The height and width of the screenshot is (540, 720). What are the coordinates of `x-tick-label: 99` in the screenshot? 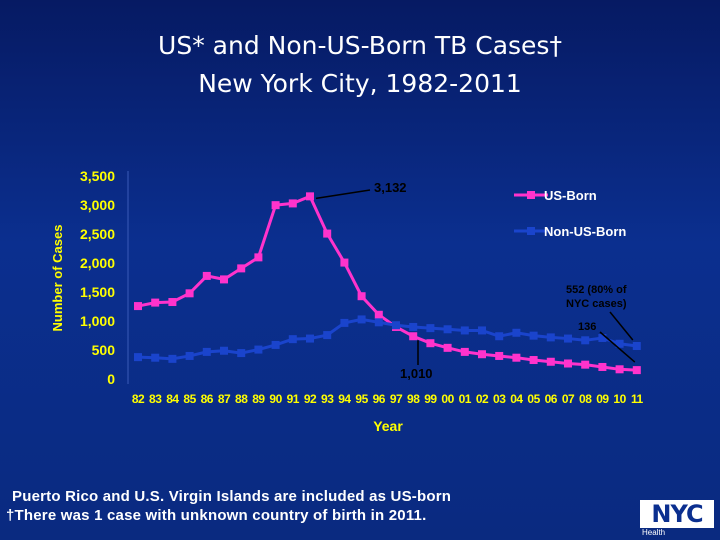 It's located at (430, 399).